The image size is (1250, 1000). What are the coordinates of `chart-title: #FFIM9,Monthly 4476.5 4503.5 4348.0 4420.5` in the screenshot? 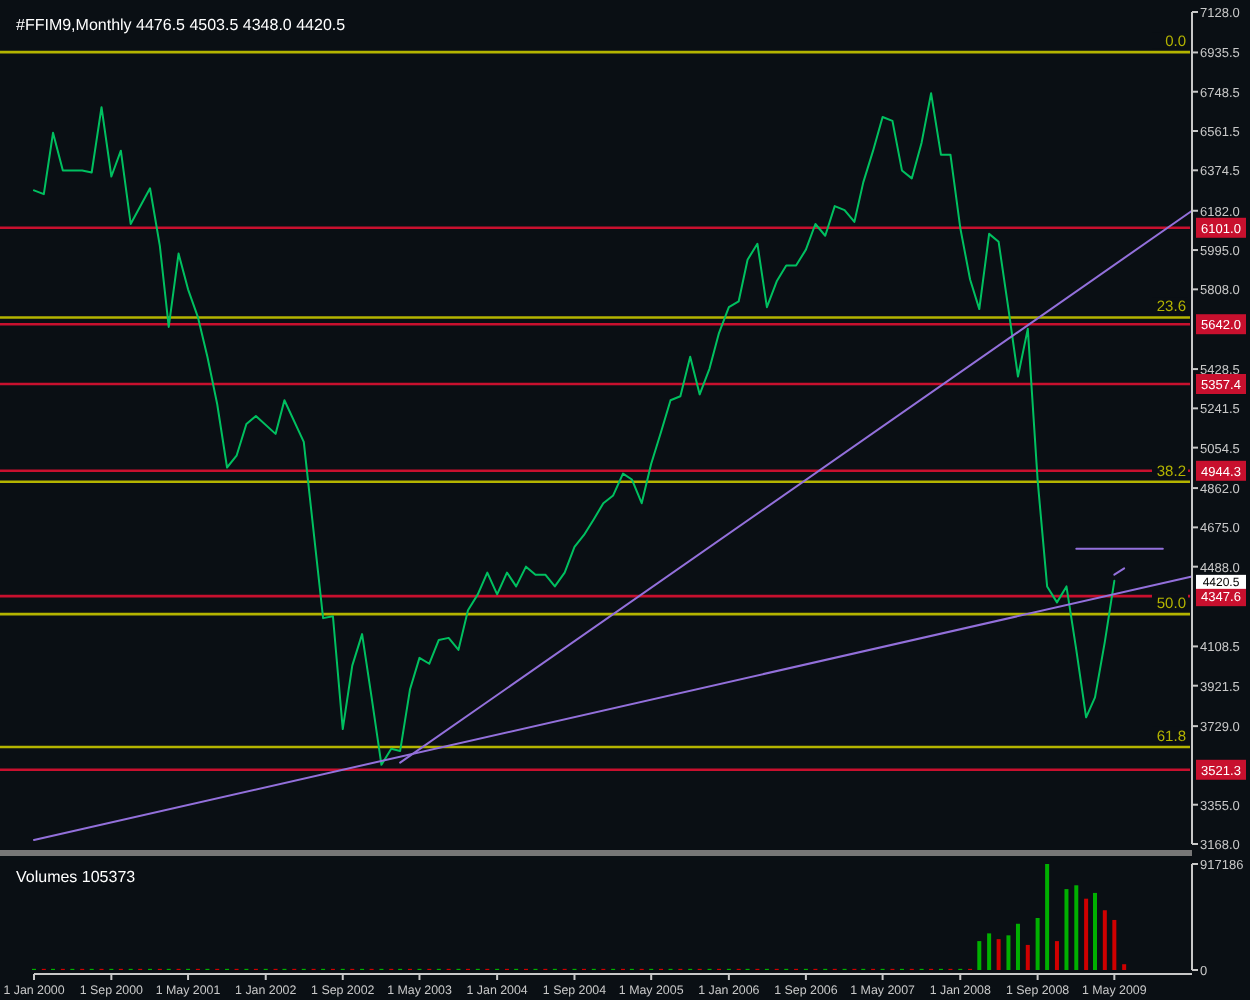 It's located at (181, 25).